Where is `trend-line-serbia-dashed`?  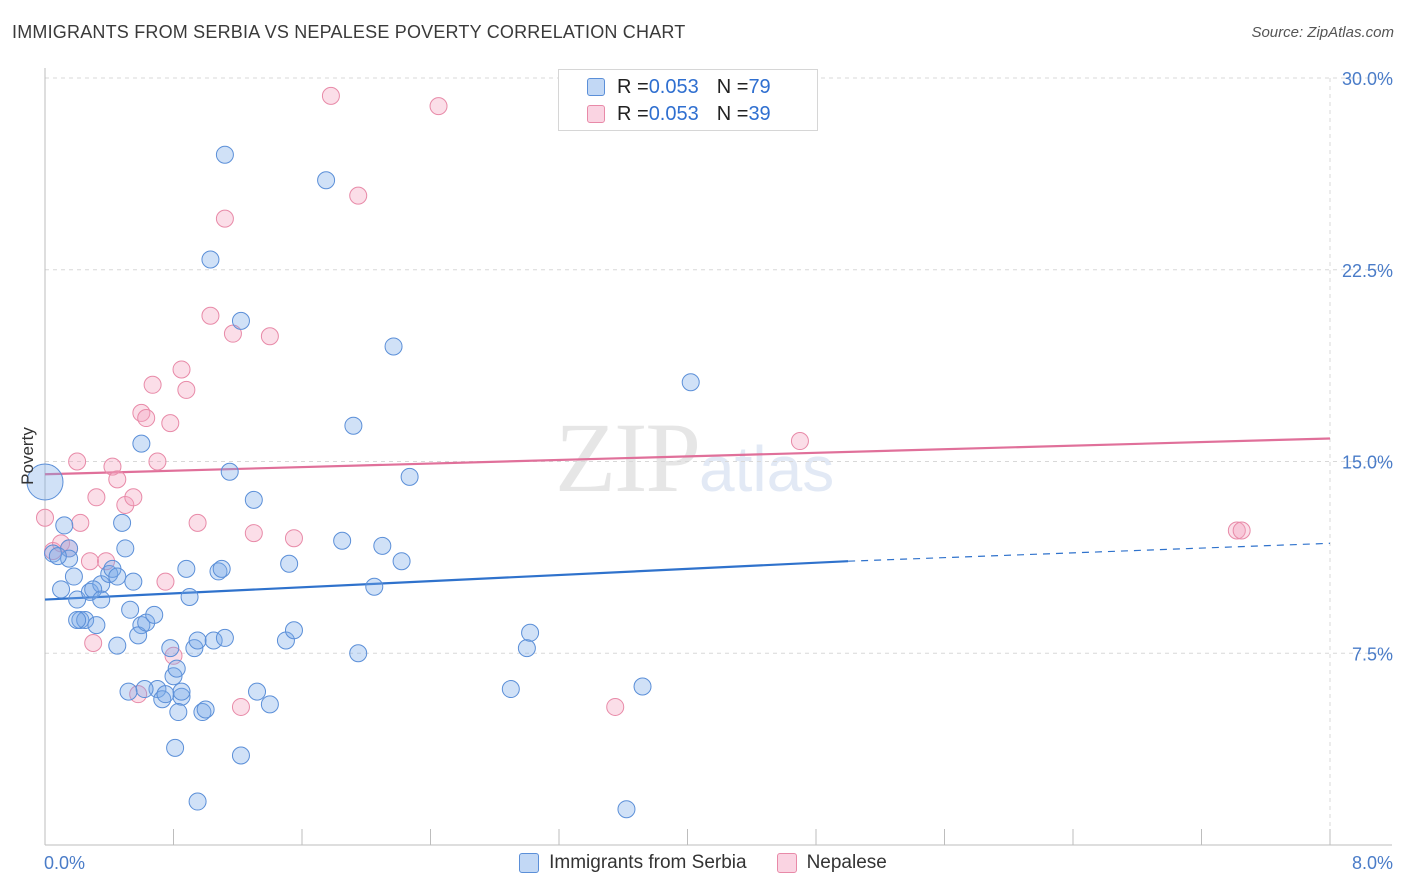 trend-line-serbia-dashed is located at coordinates (1089, 552).